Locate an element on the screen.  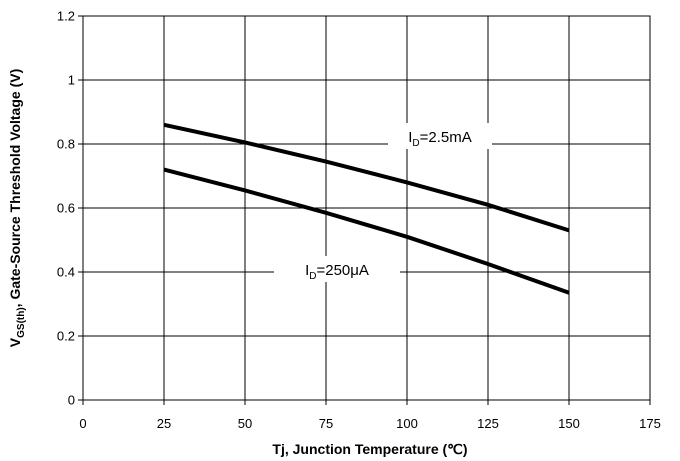
x-tick-label: 0 is located at coordinates (82, 423).